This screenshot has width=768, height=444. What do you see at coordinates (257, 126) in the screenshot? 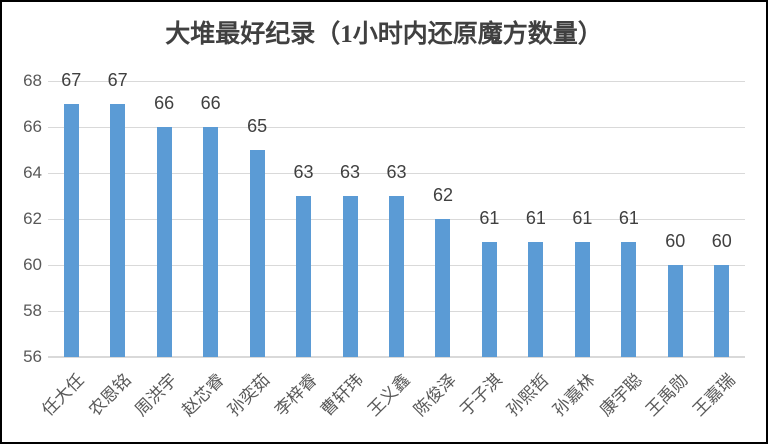
I see `bar-value-label: 65` at bounding box center [257, 126].